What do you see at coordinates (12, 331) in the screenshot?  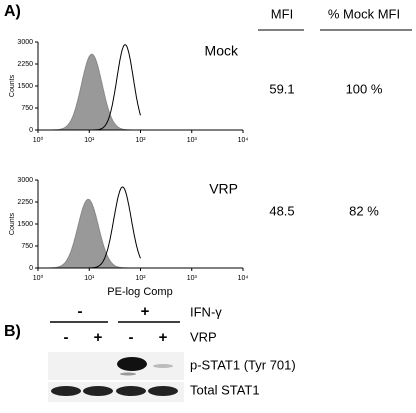 I see `panel-label: B)` at bounding box center [12, 331].